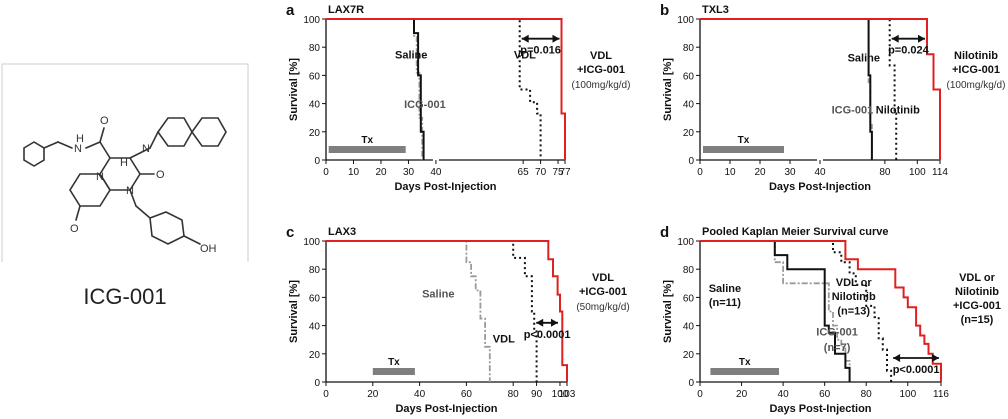 Image resolution: width=1008 pixels, height=419 pixels. Describe the element at coordinates (524, 172) in the screenshot. I see `x-tick-label: 65` at that location.